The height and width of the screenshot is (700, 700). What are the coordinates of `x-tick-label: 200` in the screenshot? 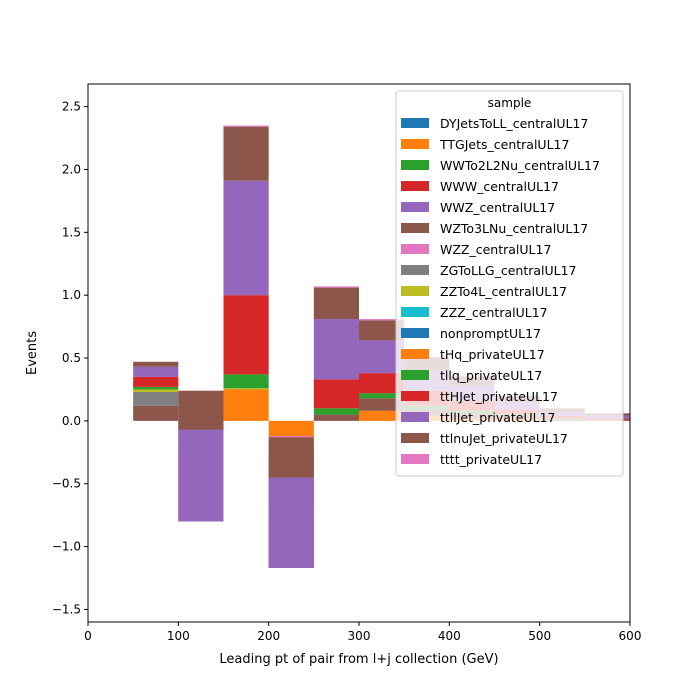 It's located at (268, 636).